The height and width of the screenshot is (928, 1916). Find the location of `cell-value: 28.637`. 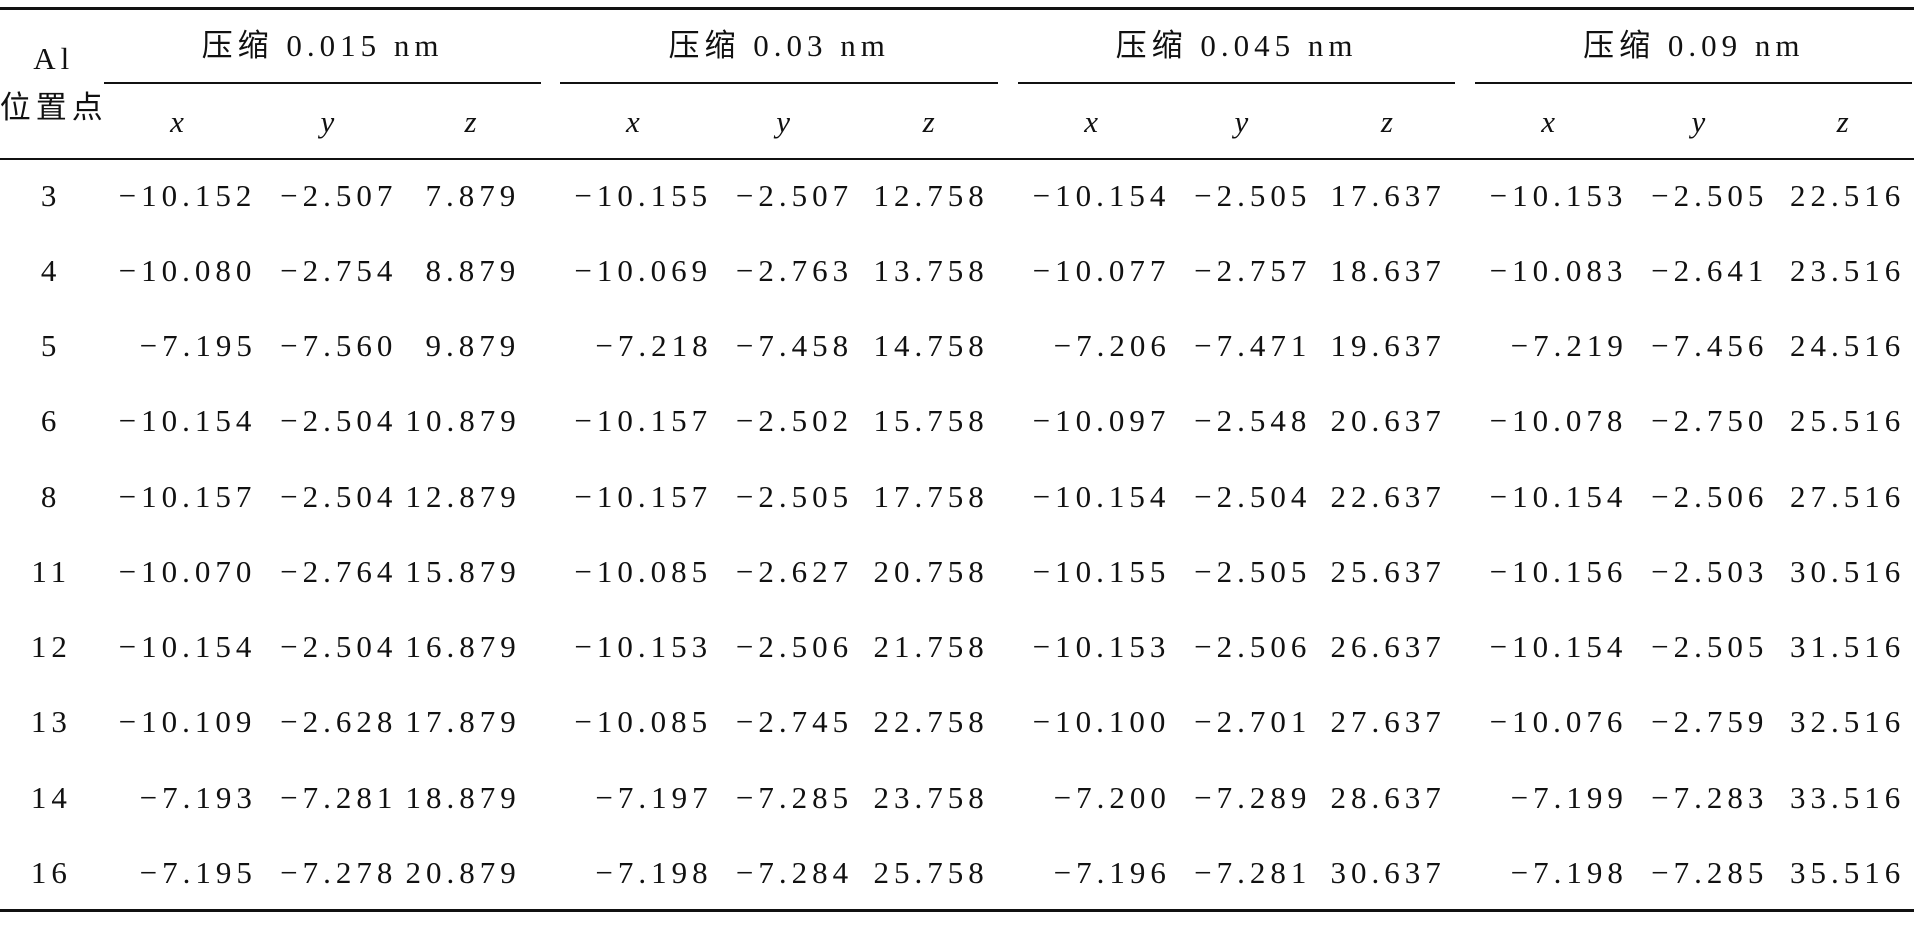

cell-value: 28.637 is located at coordinates (1388, 797).